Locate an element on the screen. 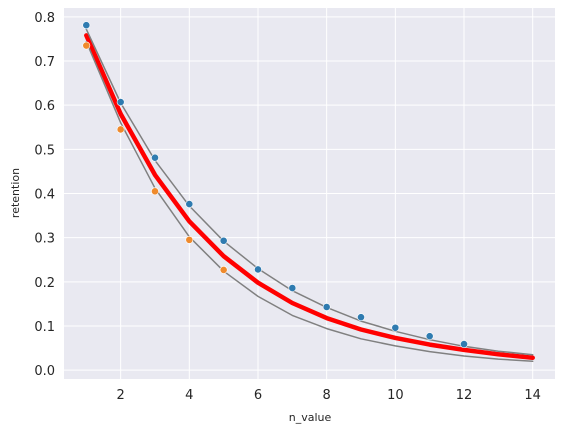 The width and height of the screenshot is (569, 432). x-tick-label: 4 is located at coordinates (189, 395).